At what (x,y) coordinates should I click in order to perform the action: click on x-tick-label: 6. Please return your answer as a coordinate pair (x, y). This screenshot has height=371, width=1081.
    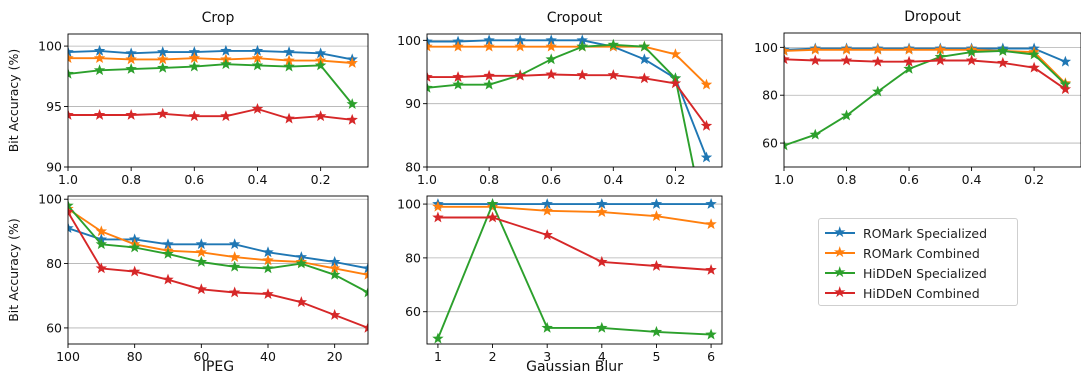
    Looking at the image, I should click on (711, 356).